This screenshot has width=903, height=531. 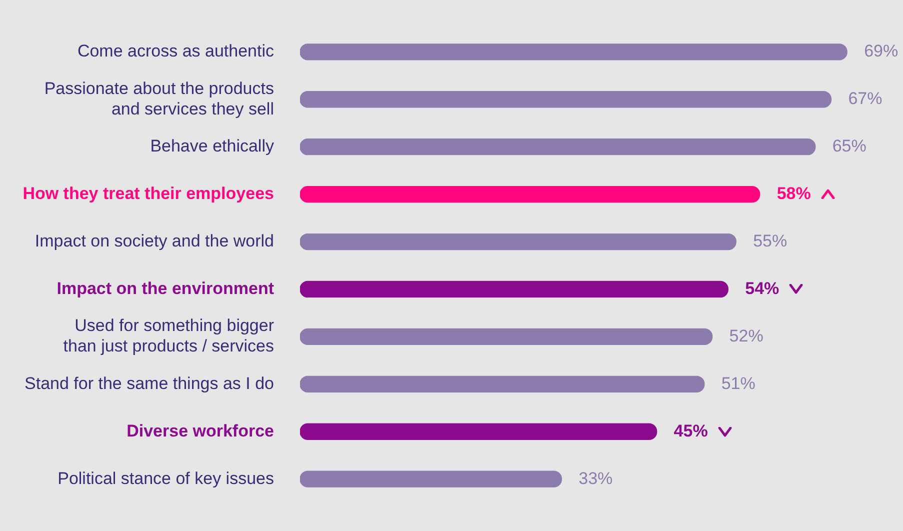 What do you see at coordinates (762, 288) in the screenshot?
I see `data-label: 54%` at bounding box center [762, 288].